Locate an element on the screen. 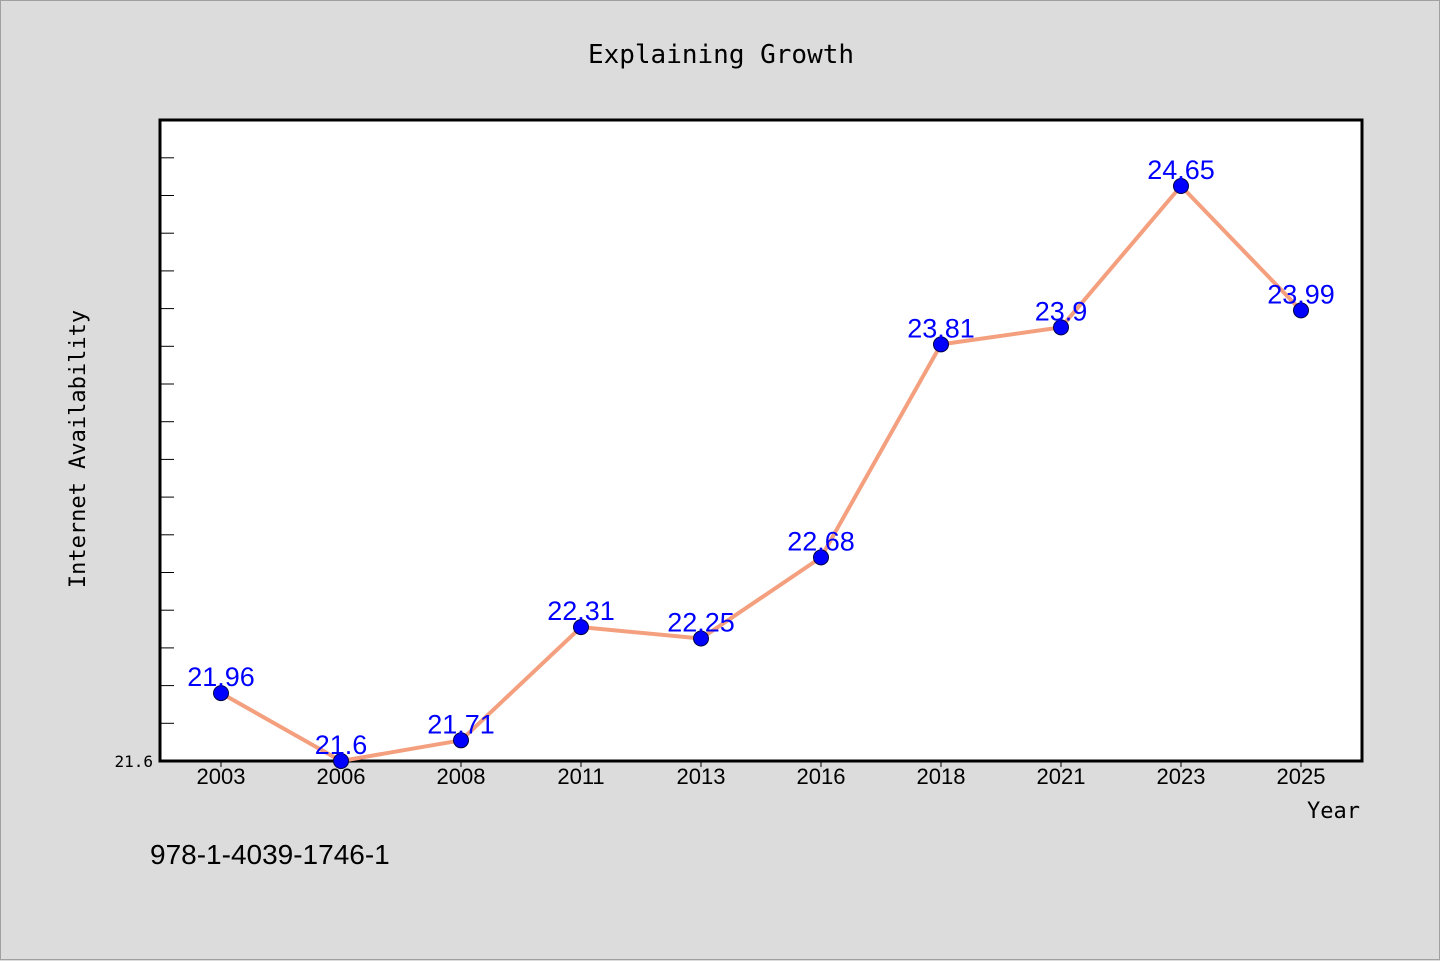  y-axis-label: Internet Availability is located at coordinates (78, 449).